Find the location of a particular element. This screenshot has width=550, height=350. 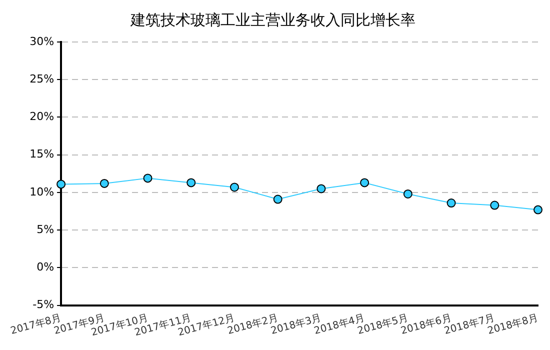

y-tick-label: 20% is located at coordinates (42, 117).